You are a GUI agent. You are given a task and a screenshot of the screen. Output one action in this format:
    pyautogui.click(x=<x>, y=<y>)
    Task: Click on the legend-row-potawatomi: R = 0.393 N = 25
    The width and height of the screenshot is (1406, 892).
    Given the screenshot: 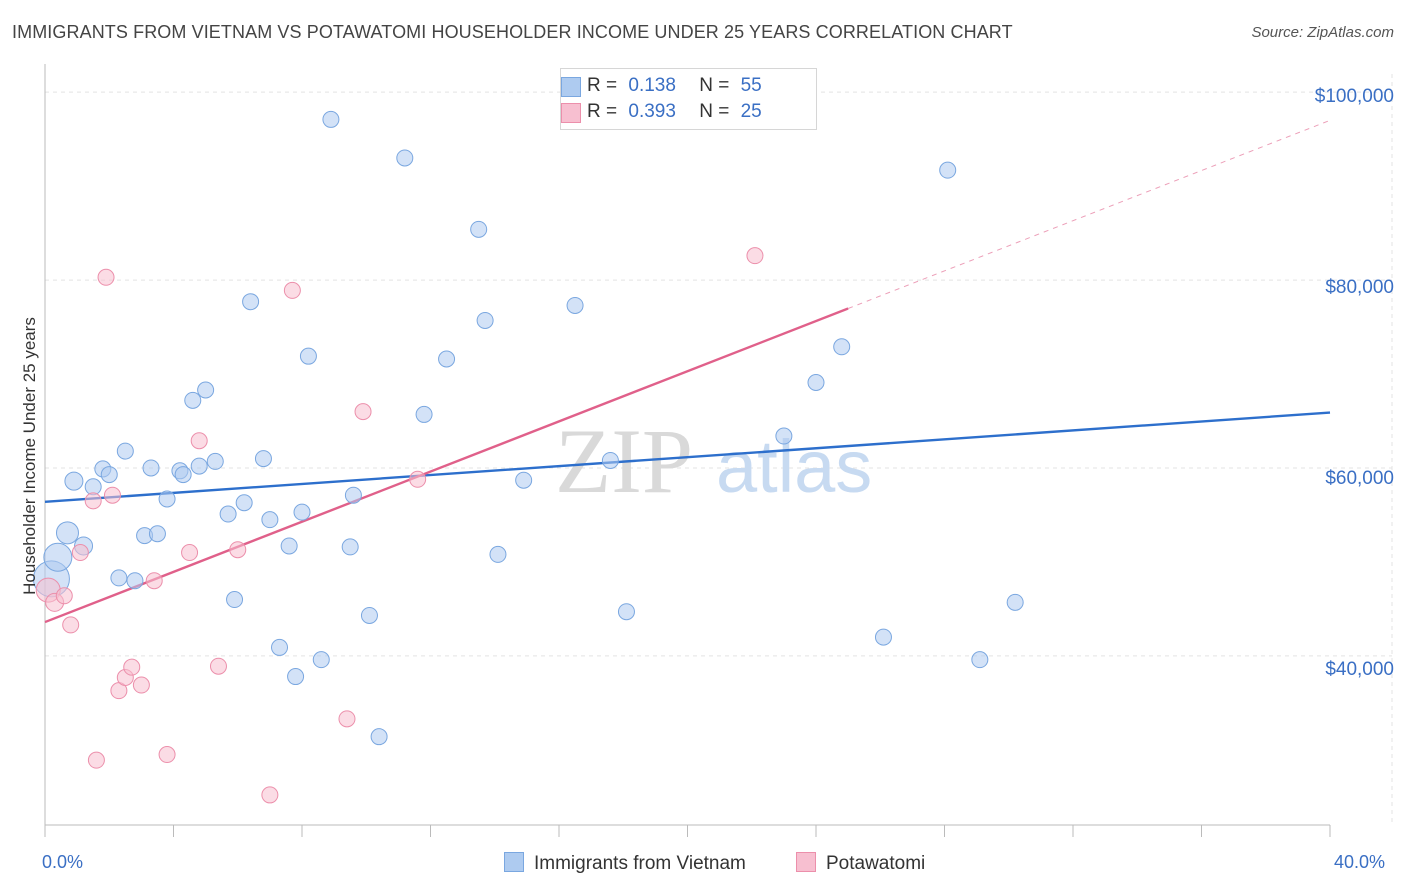 What is the action you would take?
    pyautogui.click(x=661, y=113)
    